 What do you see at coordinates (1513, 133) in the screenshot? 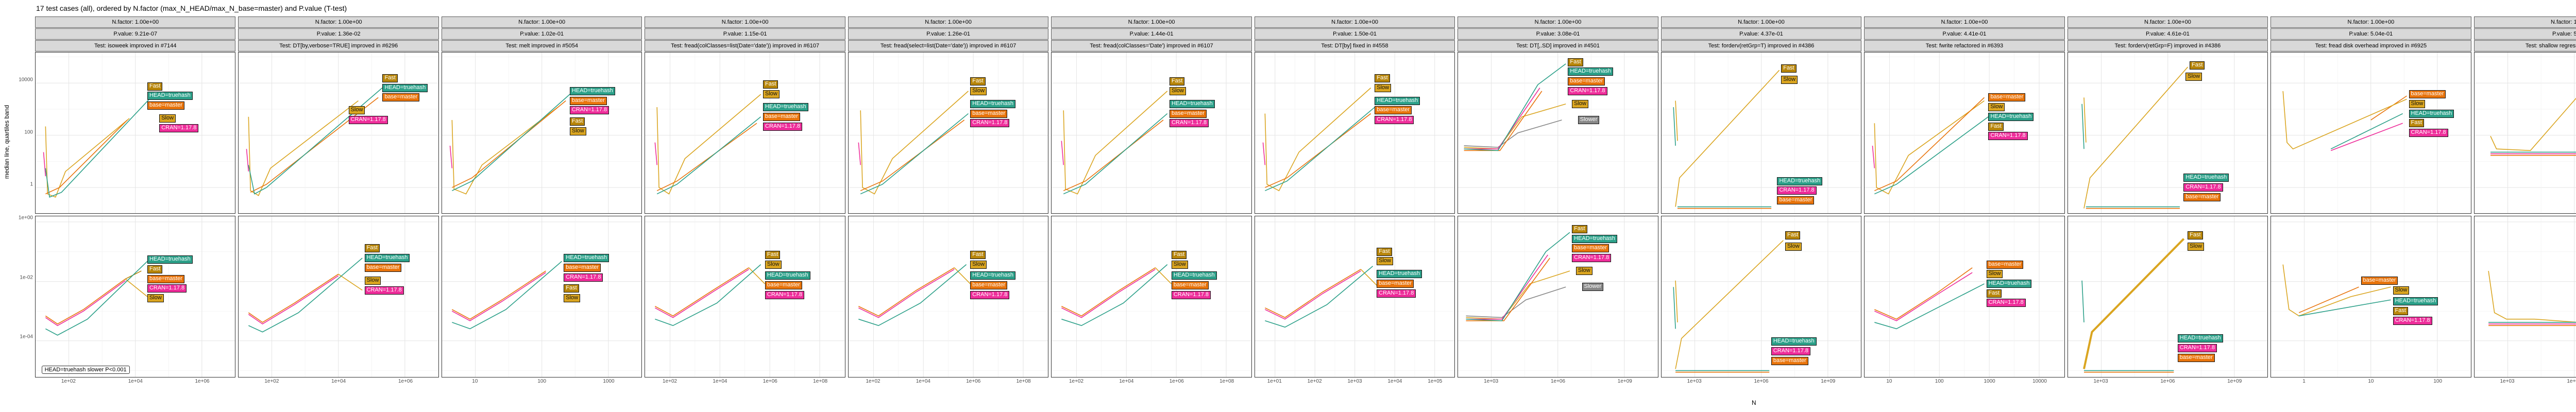
I see `series-line-G` at bounding box center [1513, 133].